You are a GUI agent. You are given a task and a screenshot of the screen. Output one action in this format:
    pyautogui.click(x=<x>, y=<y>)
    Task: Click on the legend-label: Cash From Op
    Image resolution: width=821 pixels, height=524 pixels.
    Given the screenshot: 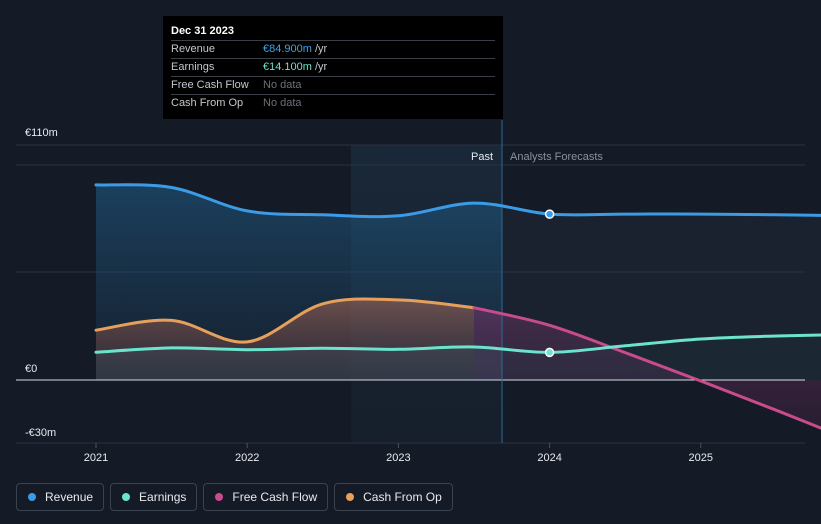 What is the action you would take?
    pyautogui.click(x=402, y=497)
    